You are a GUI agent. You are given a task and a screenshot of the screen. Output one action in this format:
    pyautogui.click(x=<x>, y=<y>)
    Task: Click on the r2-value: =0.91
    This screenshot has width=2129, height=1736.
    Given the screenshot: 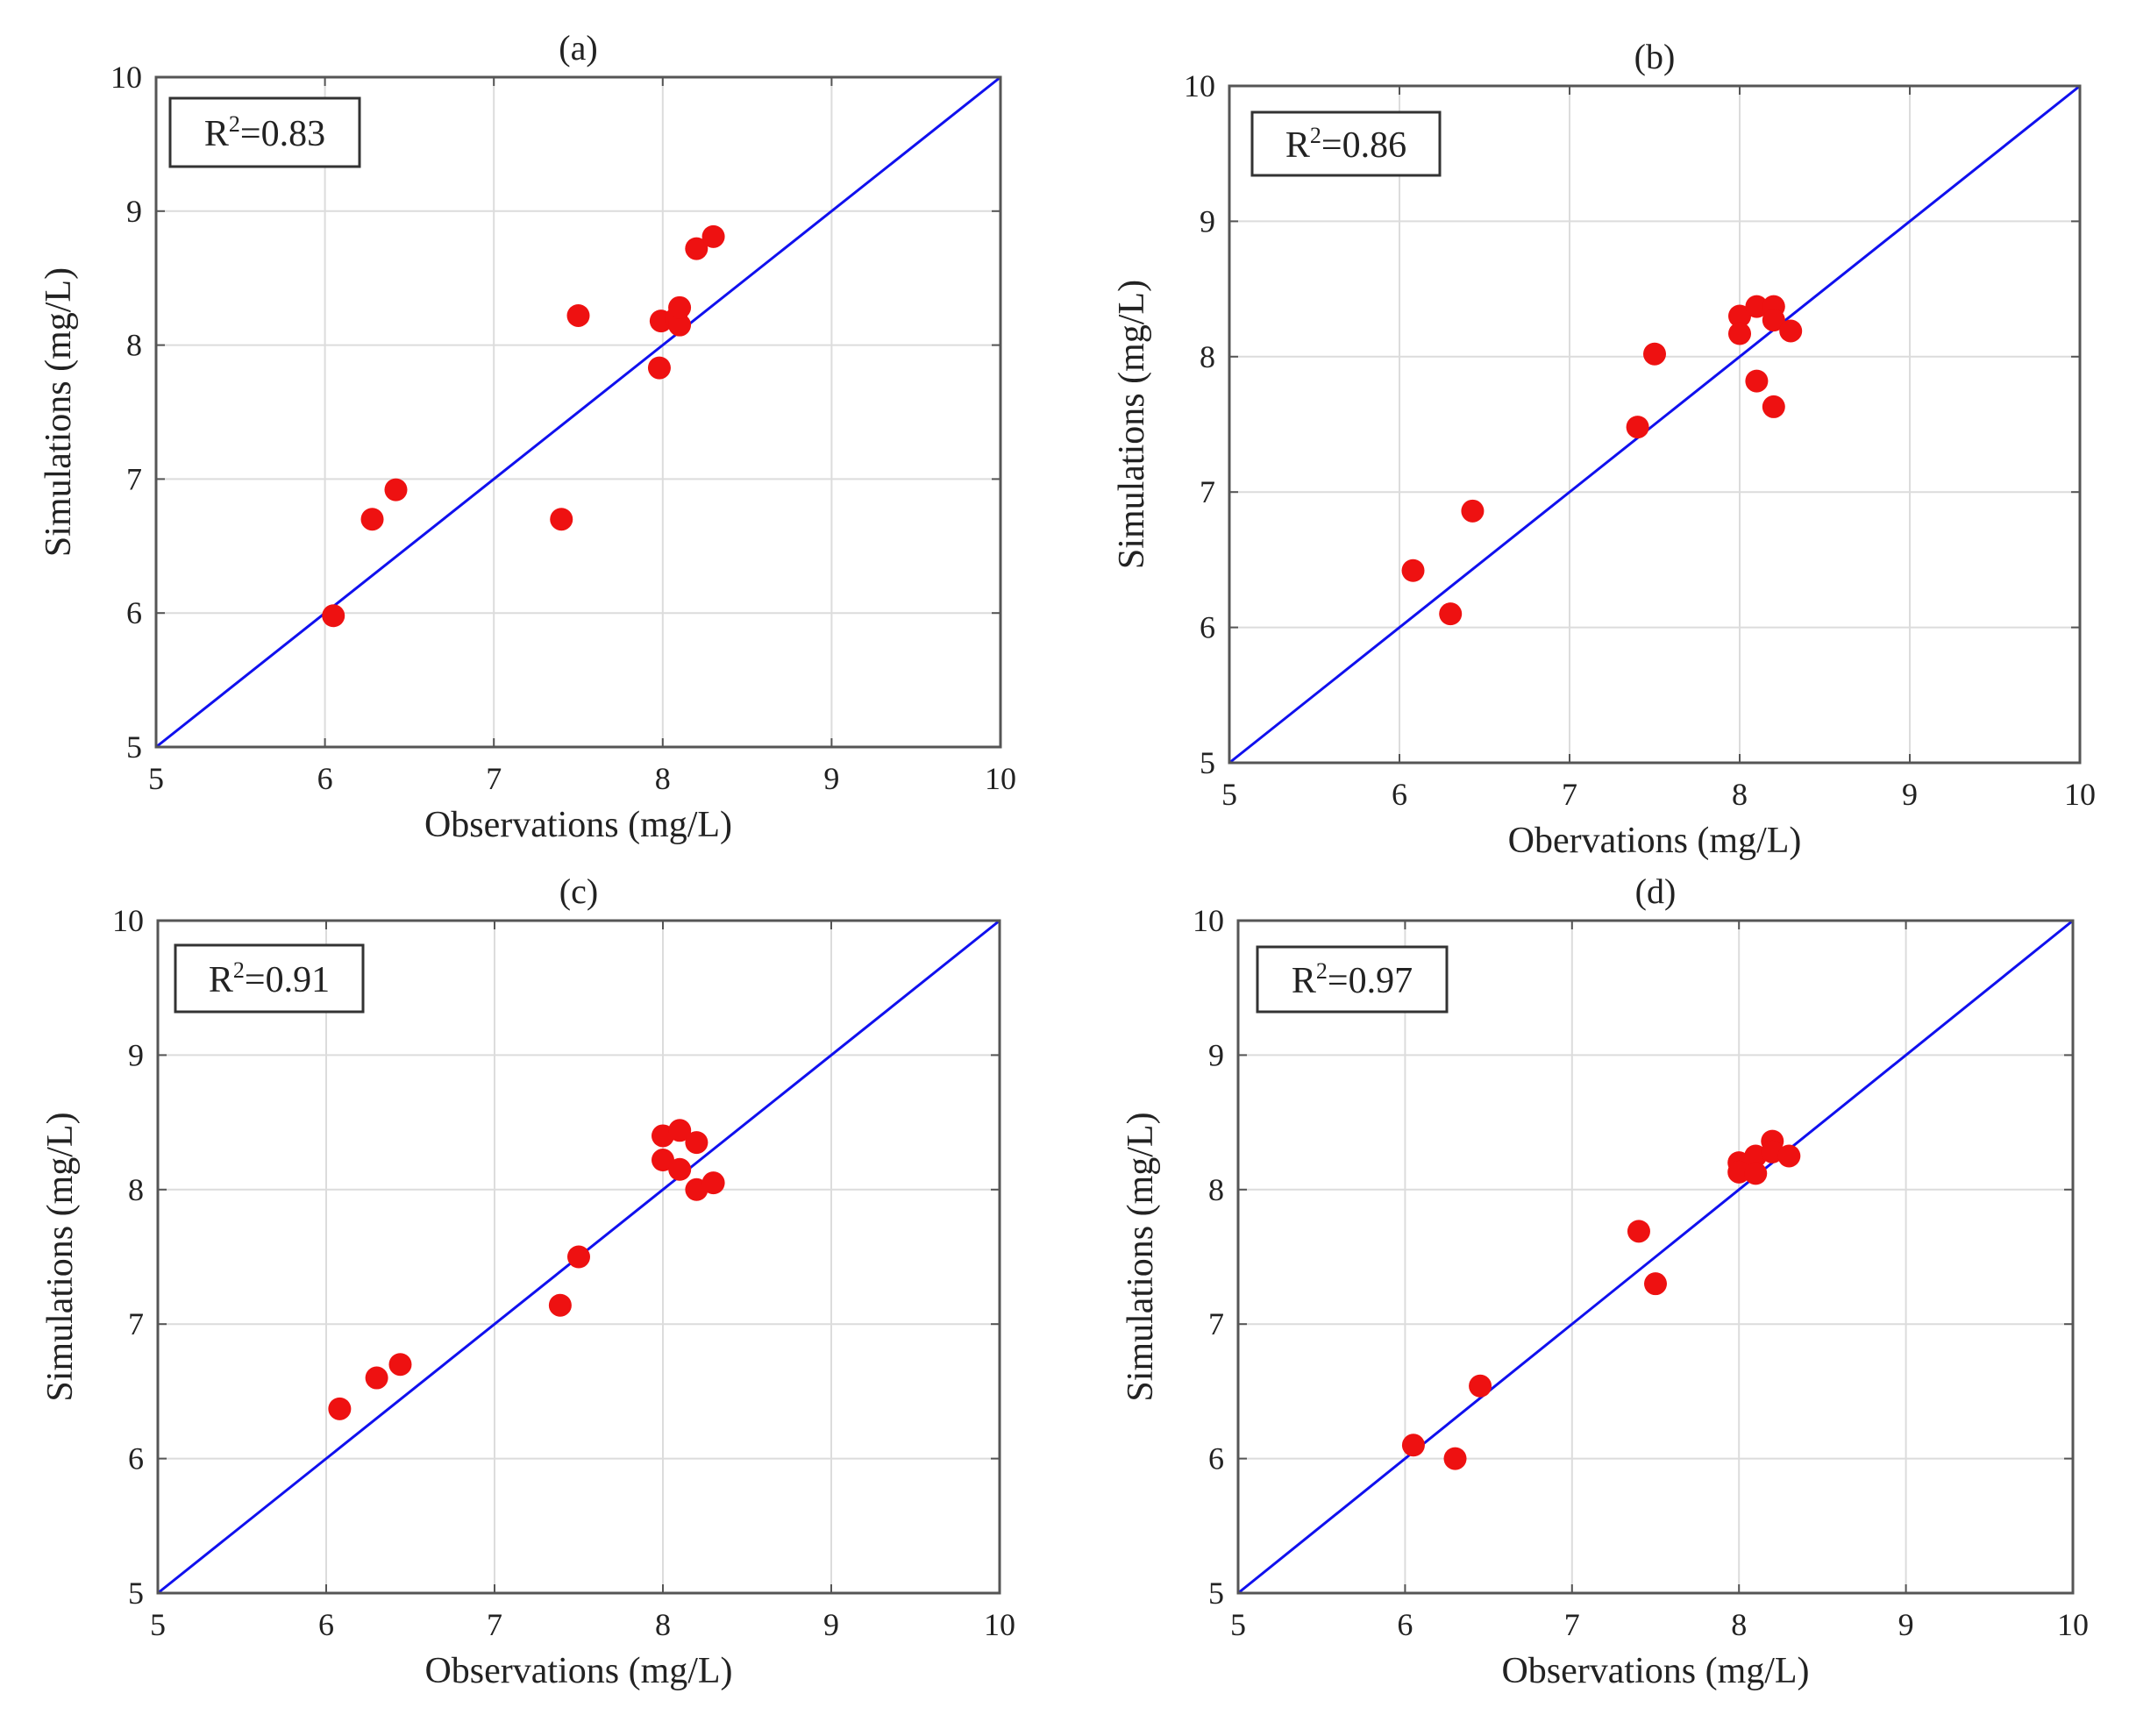 What is the action you would take?
    pyautogui.click(x=287, y=980)
    